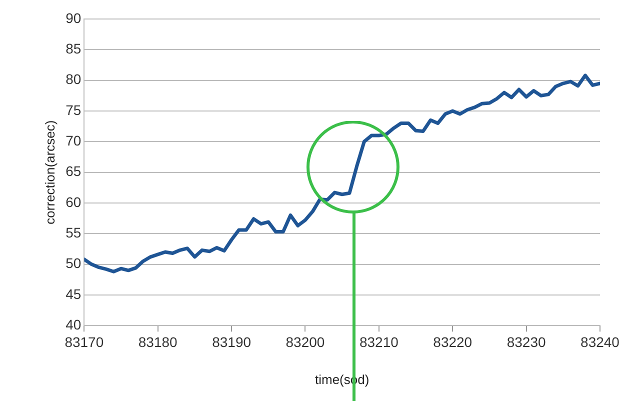 Image resolution: width=627 pixels, height=401 pixels. I want to click on y-tick-label: 50, so click(74, 263).